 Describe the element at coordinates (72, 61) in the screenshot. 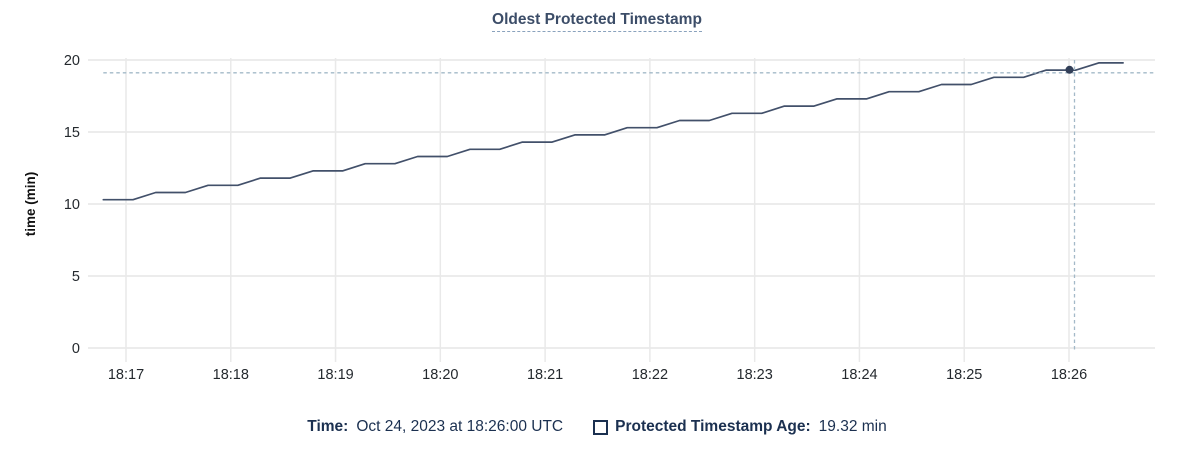

I see `y-tick-label: 20` at that location.